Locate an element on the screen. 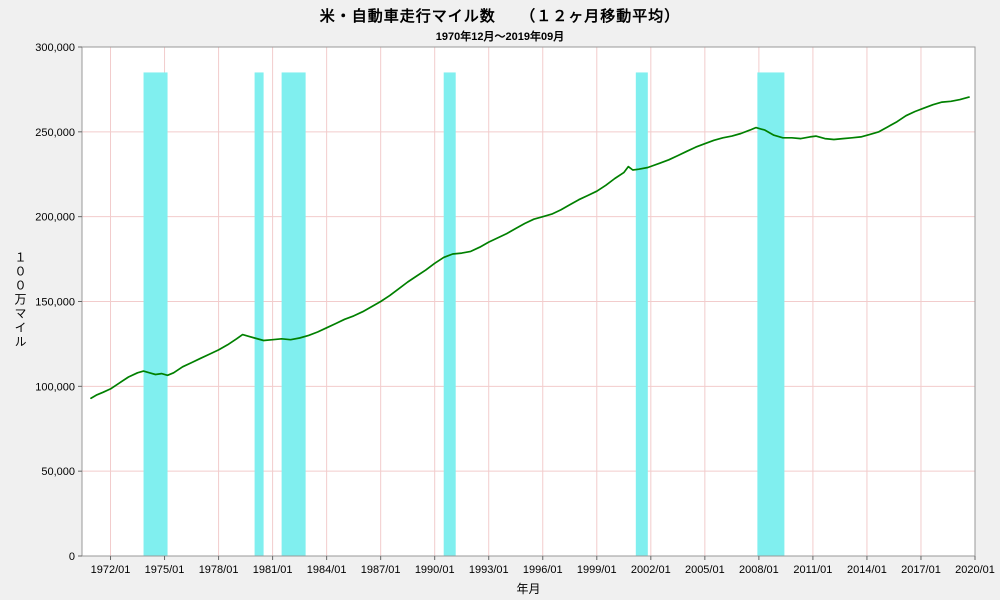 The image size is (1000, 600). y-tick-label: 0 is located at coordinates (72, 557).